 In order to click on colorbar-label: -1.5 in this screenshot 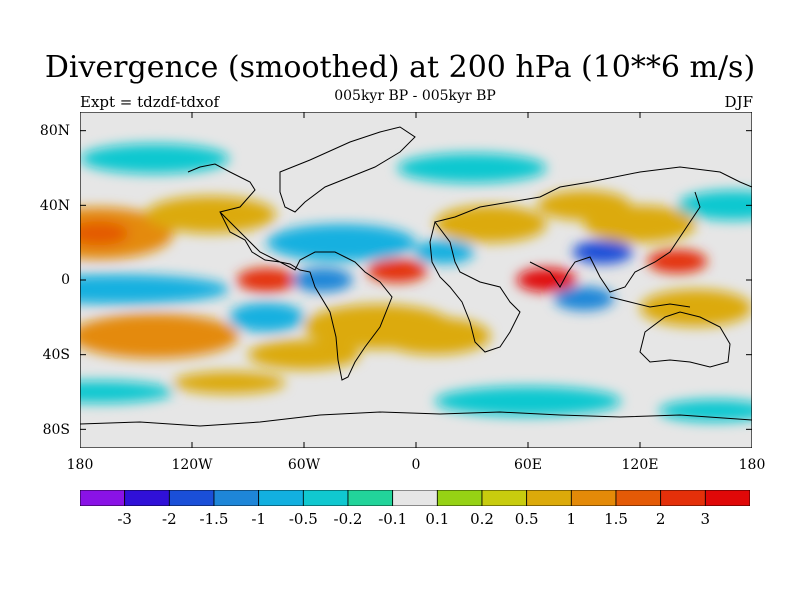, I will do `click(214, 519)`.